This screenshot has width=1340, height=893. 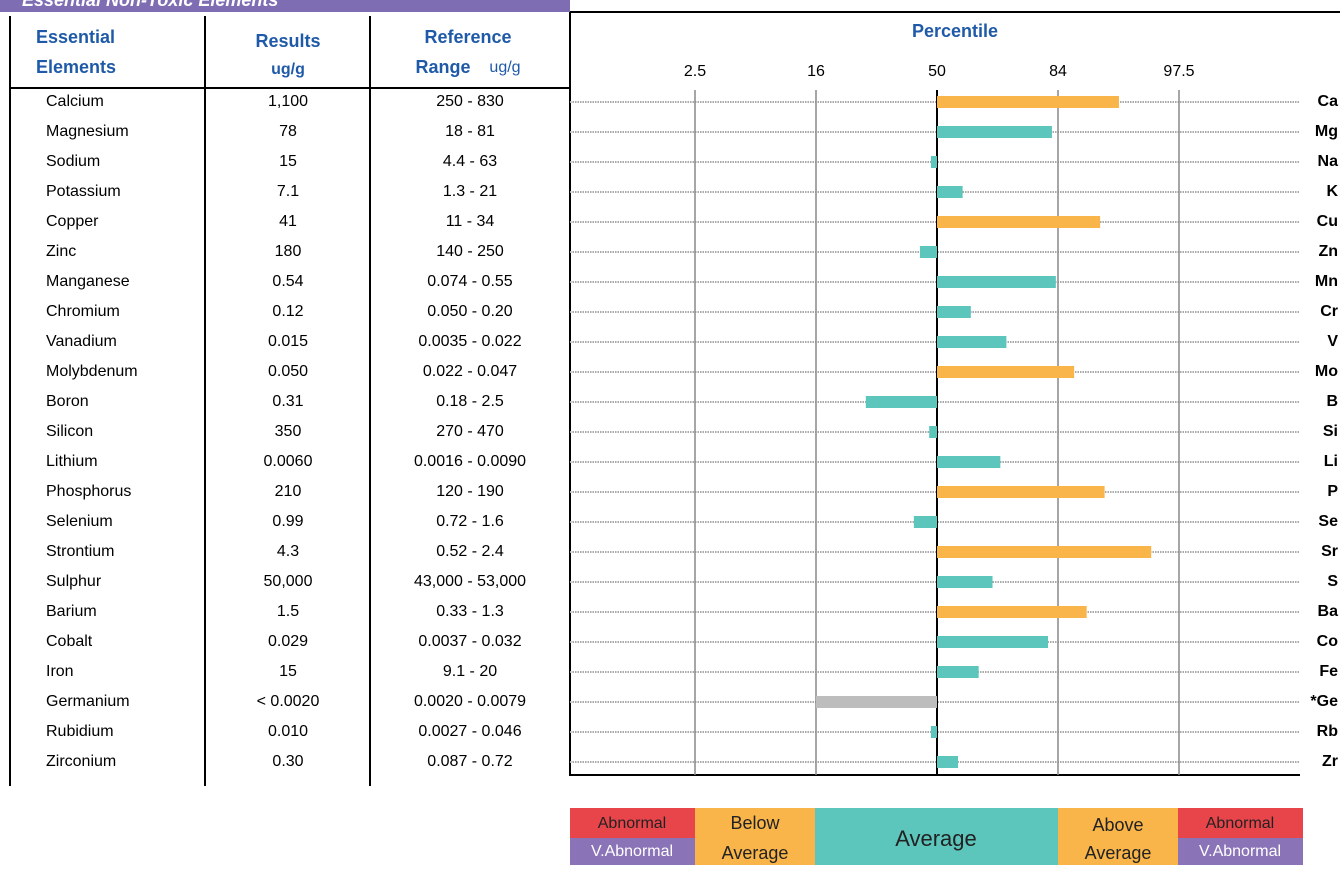 I want to click on element-name: Boron, so click(x=67, y=401).